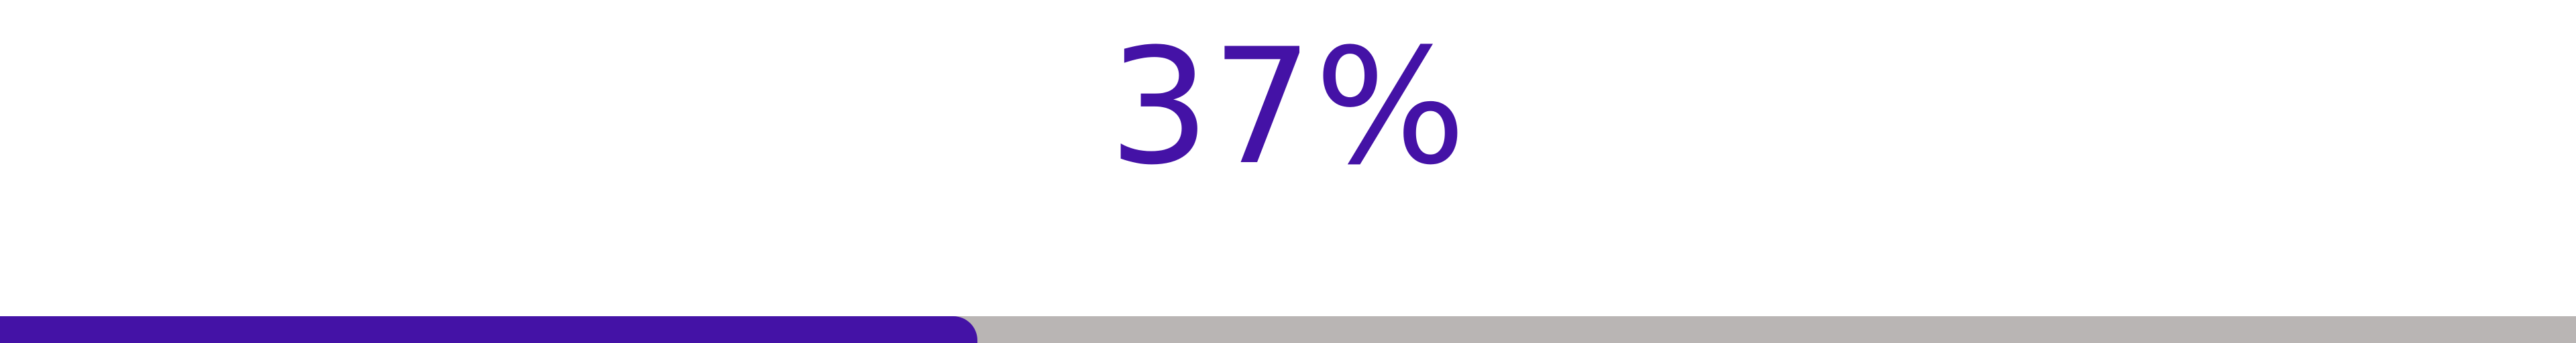 The image size is (2576, 343). What do you see at coordinates (488, 329) in the screenshot?
I see `progress-bar-fill` at bounding box center [488, 329].